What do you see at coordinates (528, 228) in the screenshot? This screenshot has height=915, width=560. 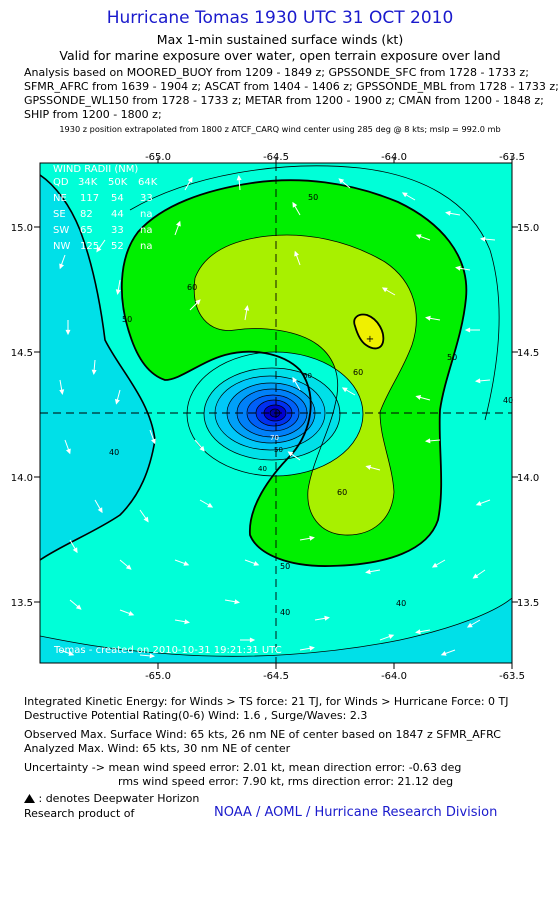 I see `y-tick-right: 15.0` at bounding box center [528, 228].